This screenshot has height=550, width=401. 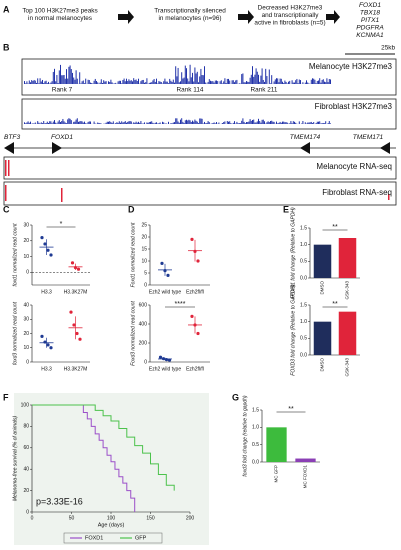 I want to click on x-tick-label: H3.3, so click(x=46, y=292).